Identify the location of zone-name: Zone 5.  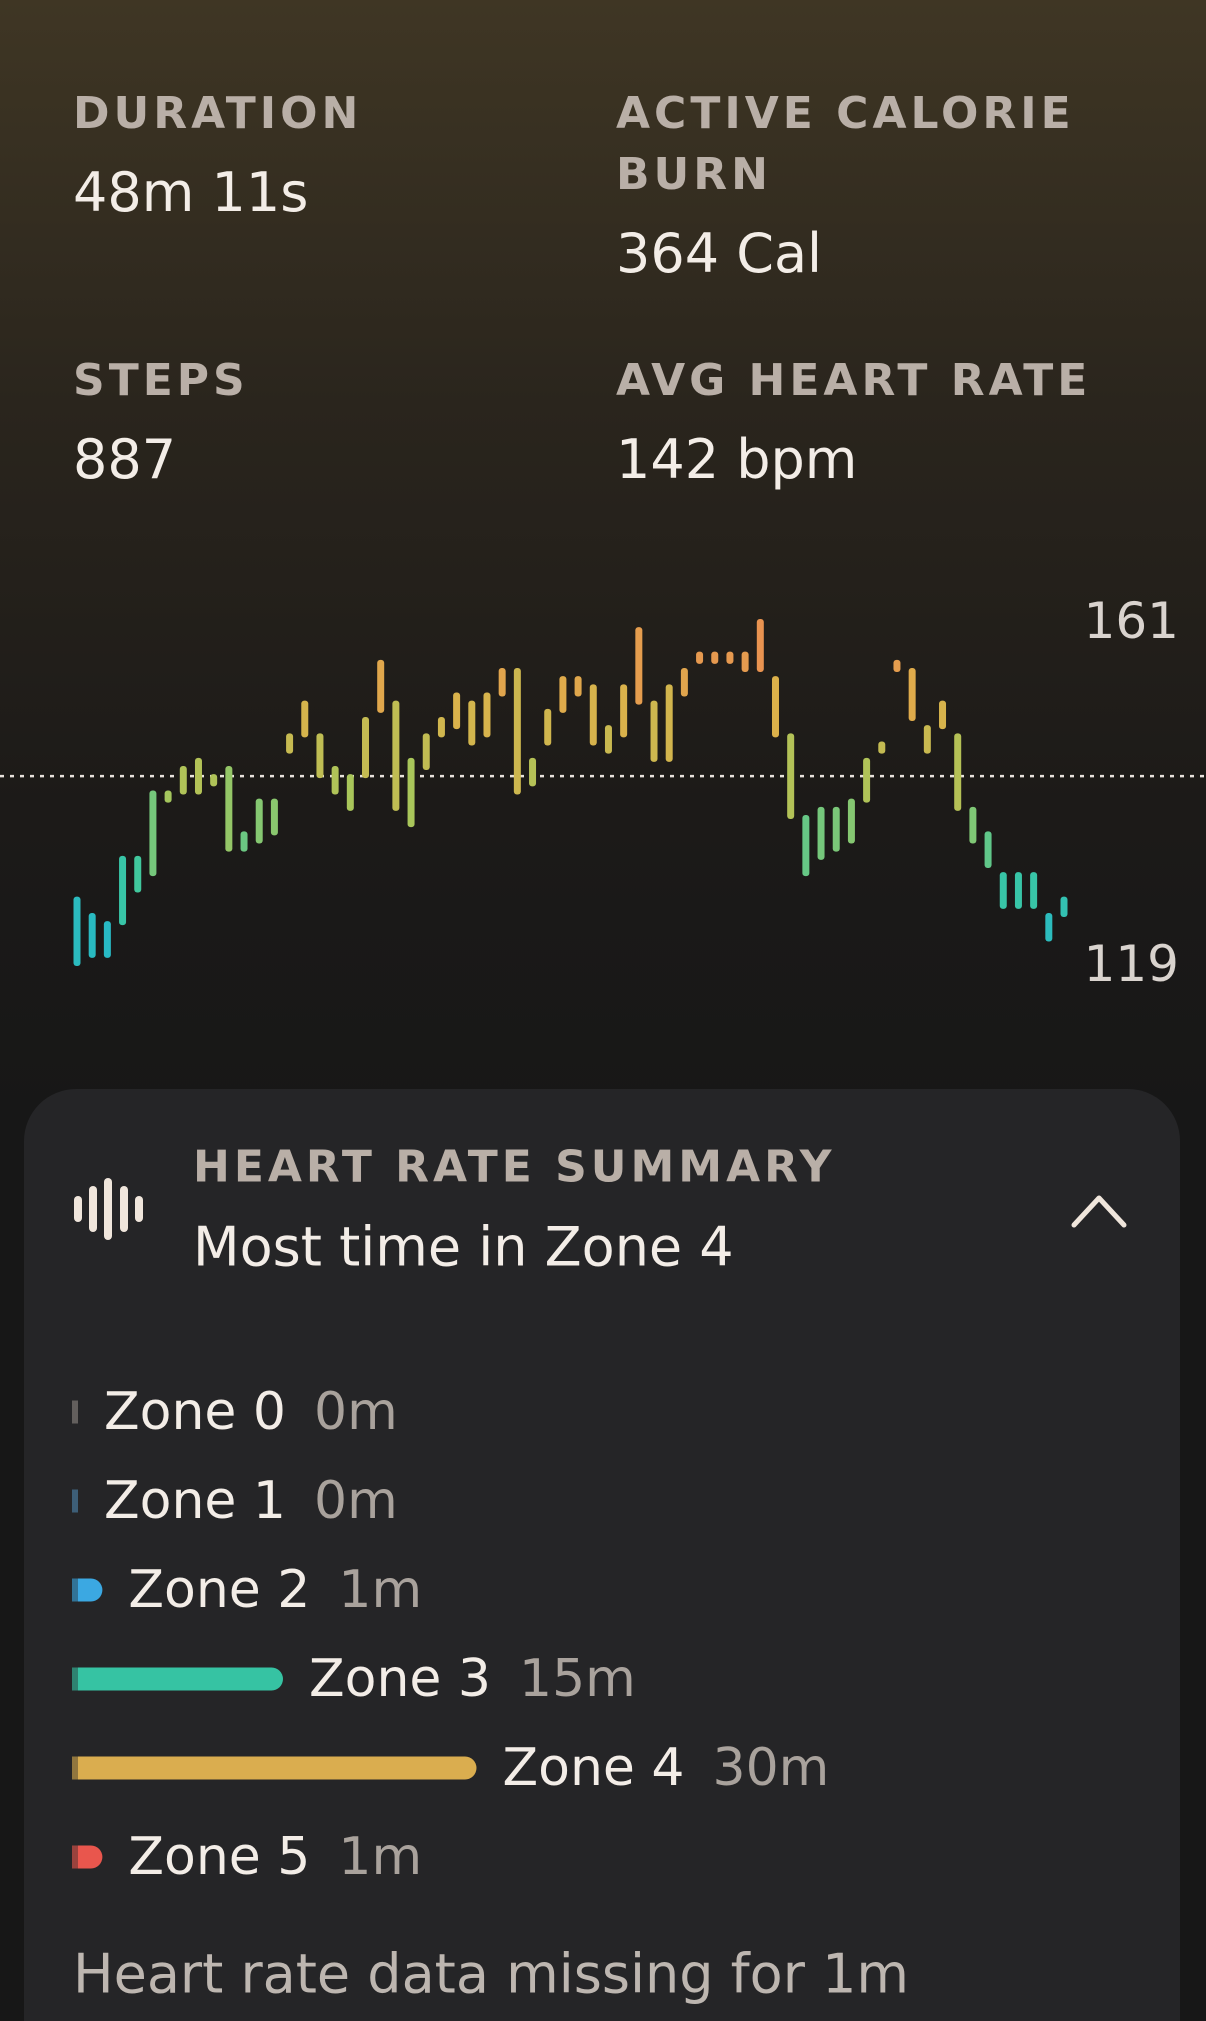
(219, 1857).